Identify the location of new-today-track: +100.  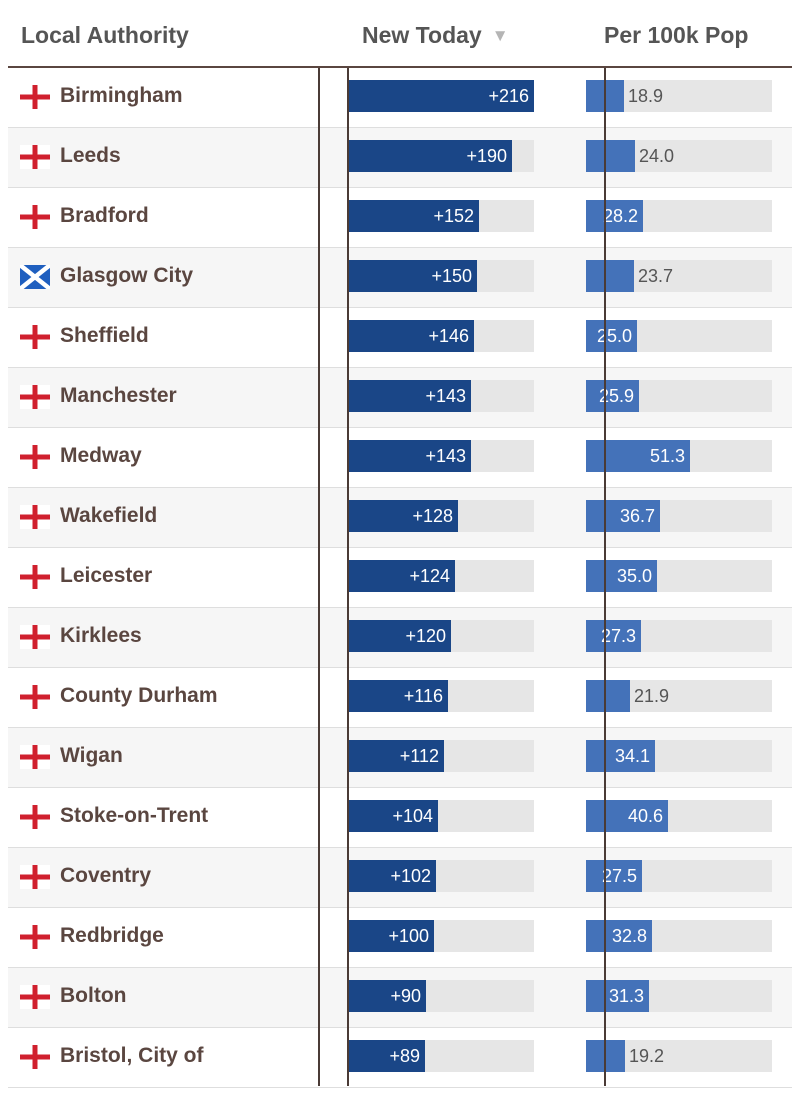
(441, 936).